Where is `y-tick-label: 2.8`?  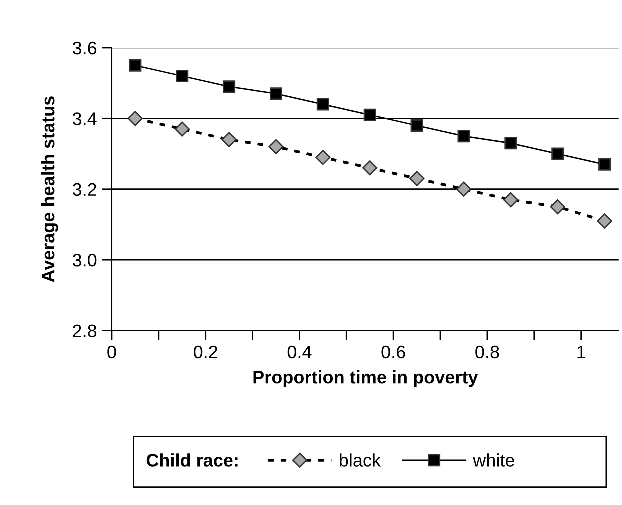 y-tick-label: 2.8 is located at coordinates (85, 331).